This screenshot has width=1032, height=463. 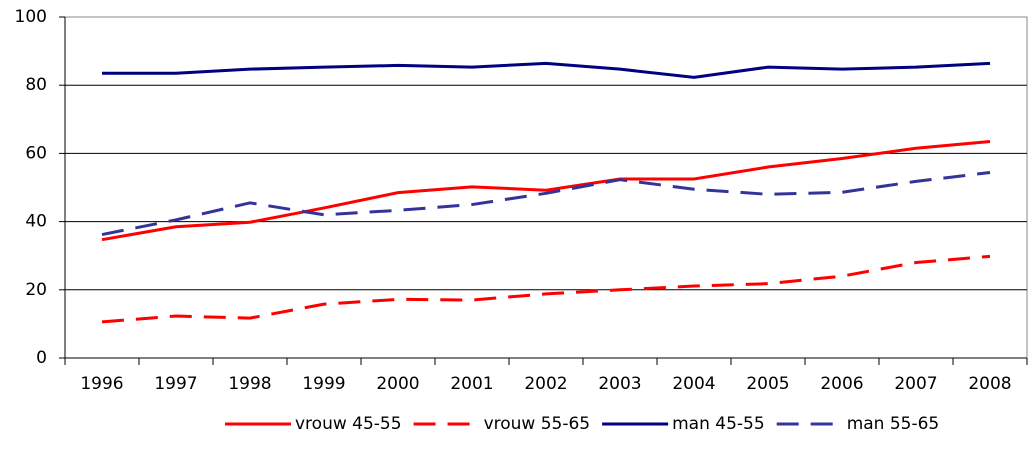 I want to click on y-tick-label: 40, so click(x=36, y=222).